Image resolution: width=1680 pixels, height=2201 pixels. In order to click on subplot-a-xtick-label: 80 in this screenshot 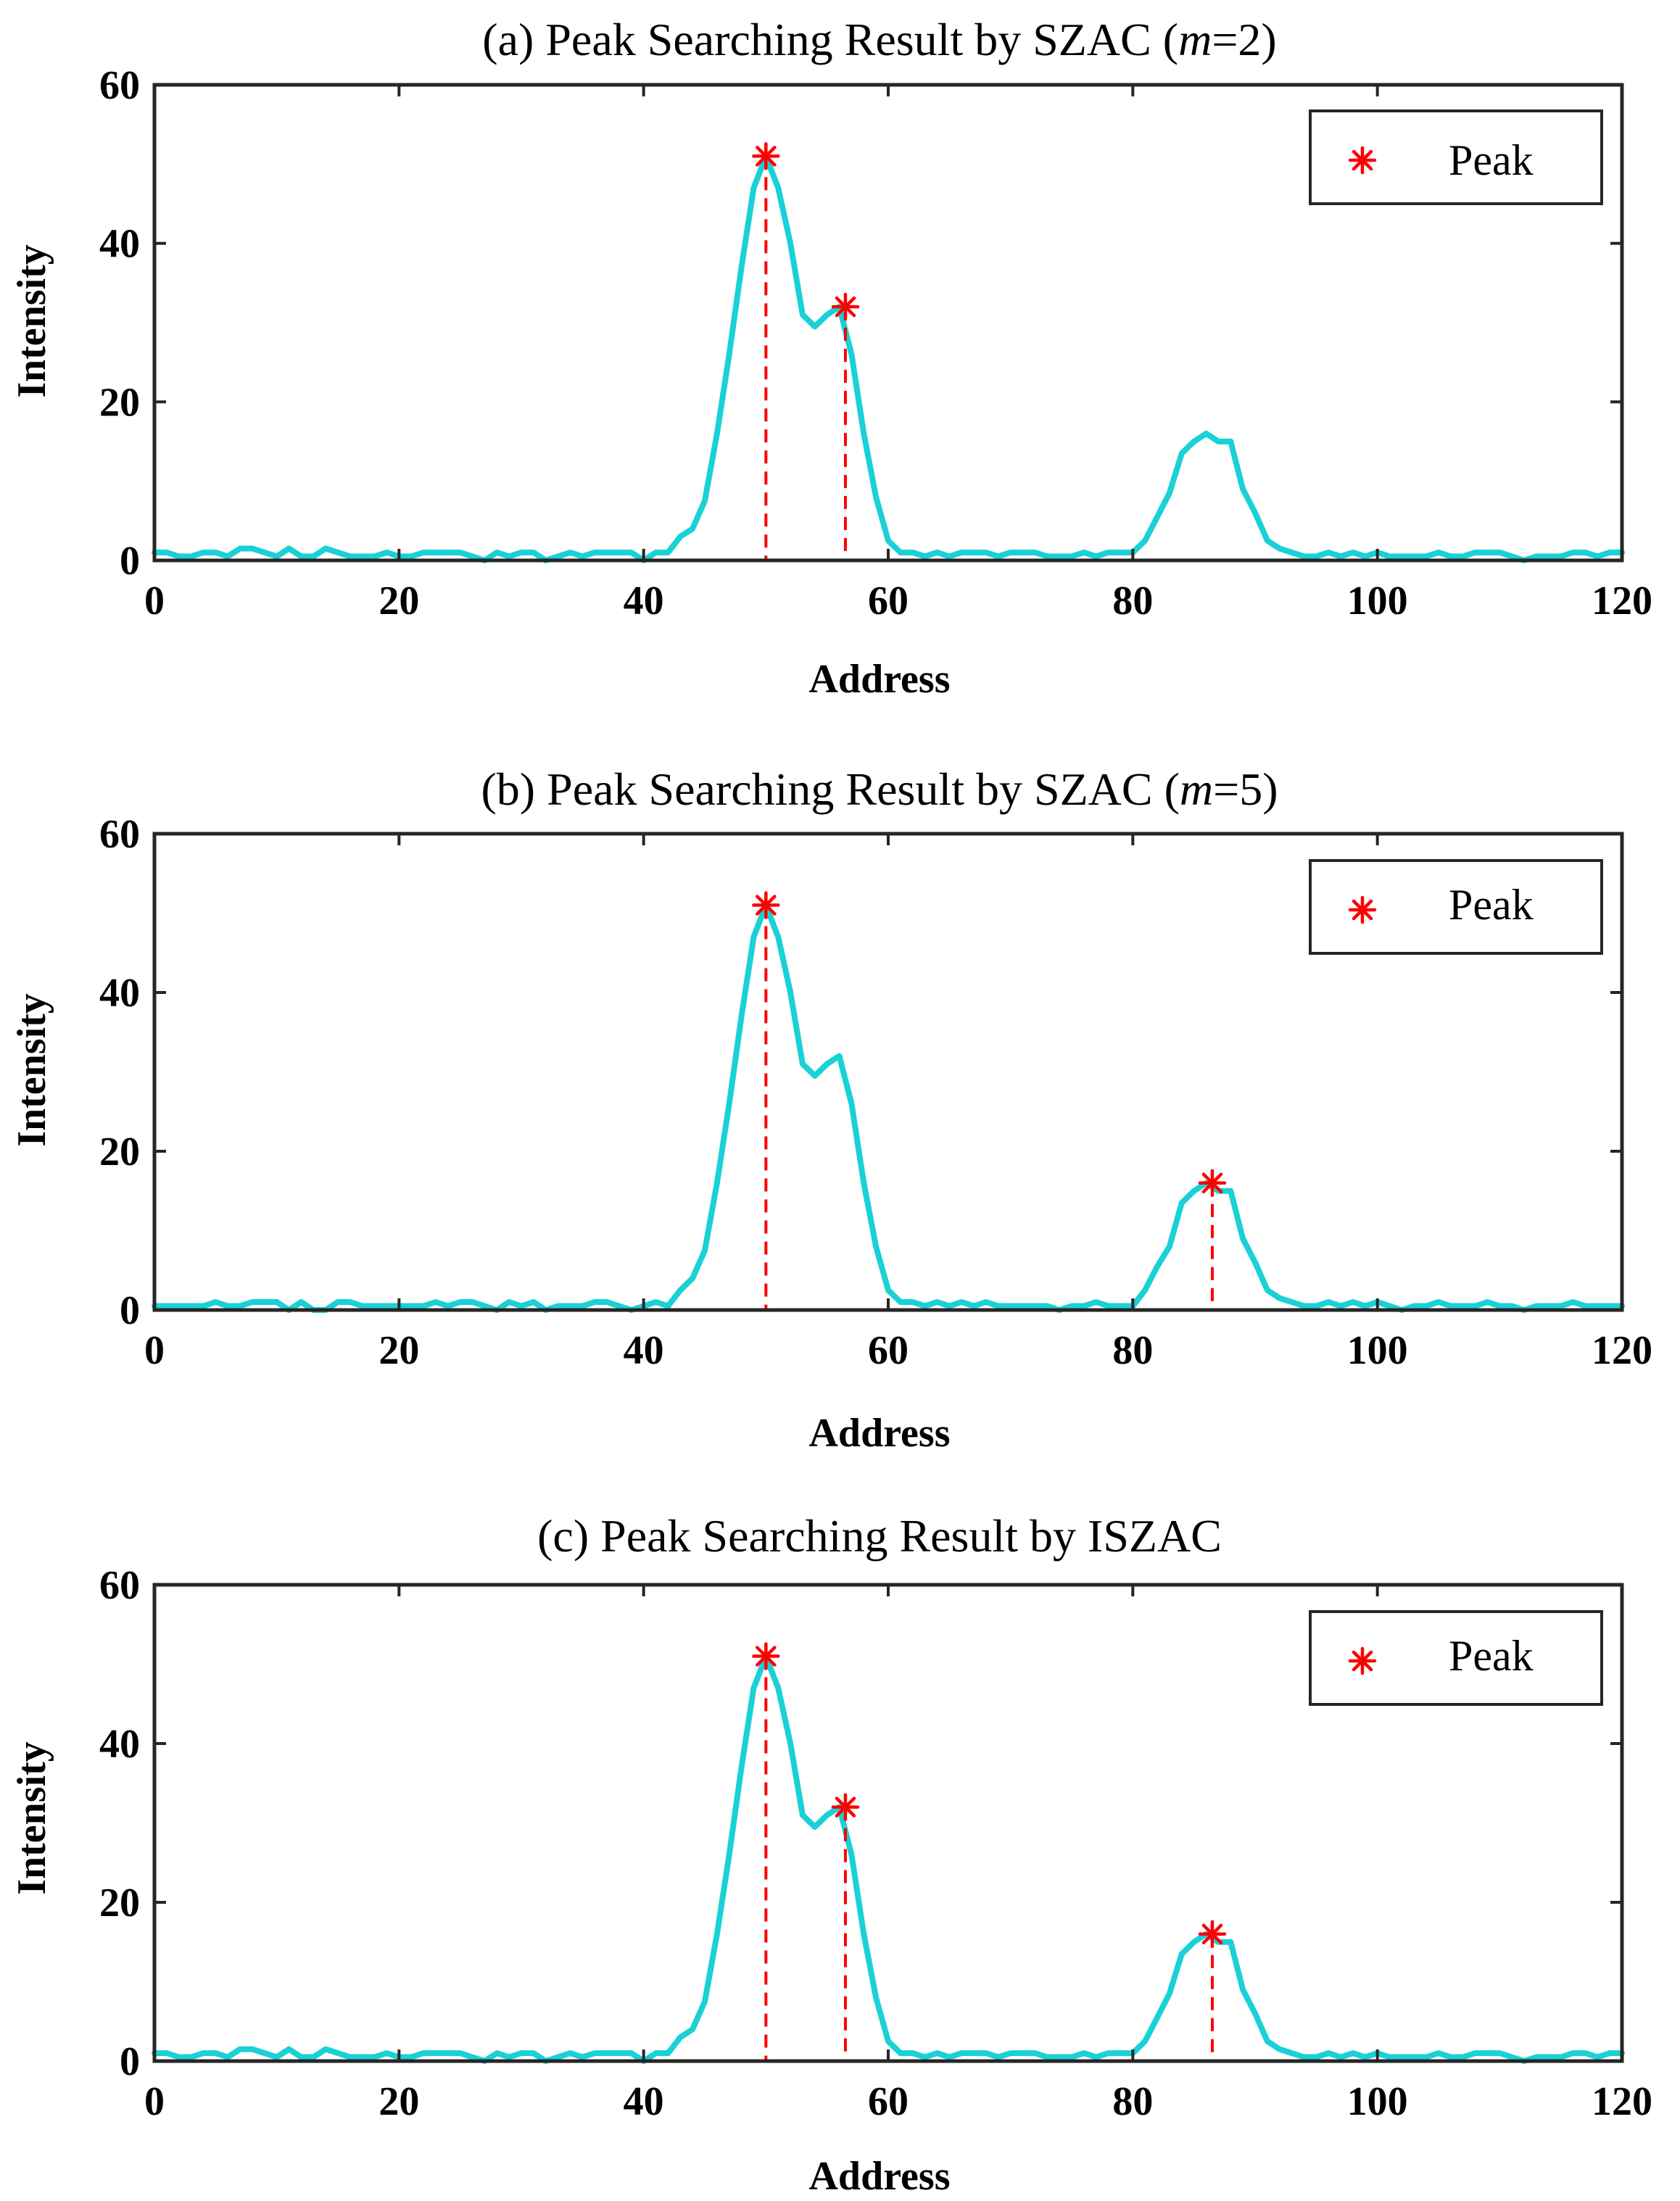, I will do `click(1132, 601)`.